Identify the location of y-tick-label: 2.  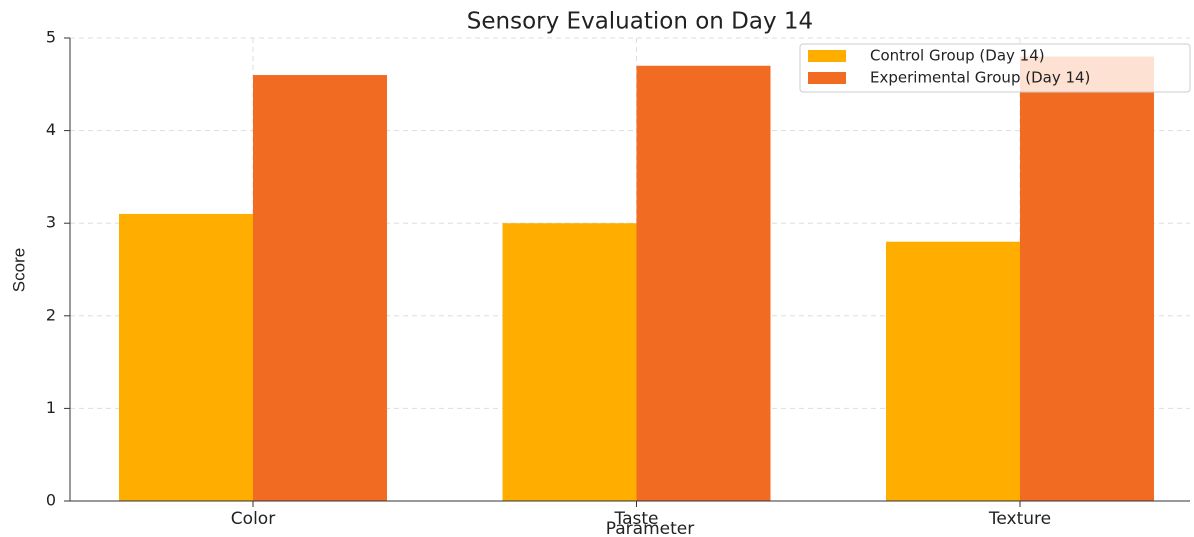
(51, 314).